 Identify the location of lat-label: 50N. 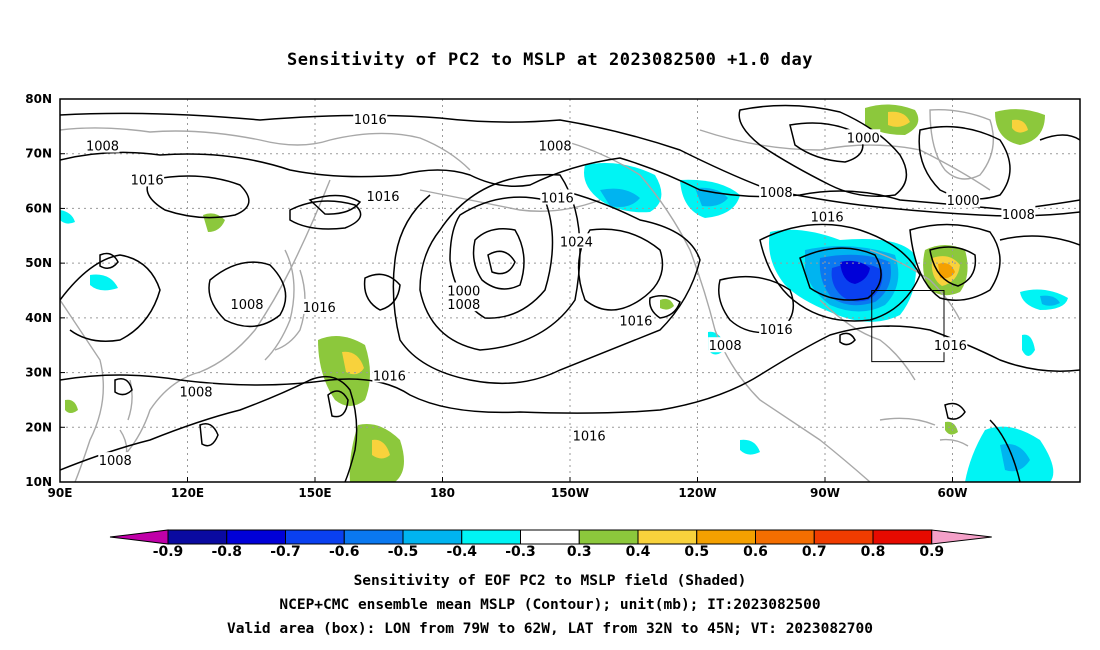
(38, 263).